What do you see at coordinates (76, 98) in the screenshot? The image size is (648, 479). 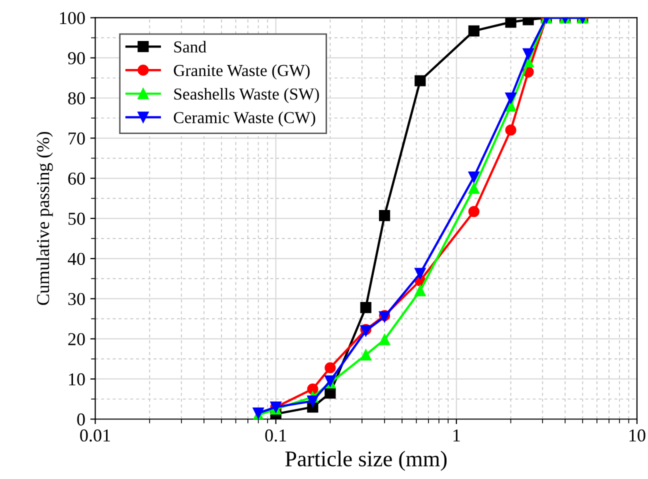 I see `y-tick-label: 80` at bounding box center [76, 98].